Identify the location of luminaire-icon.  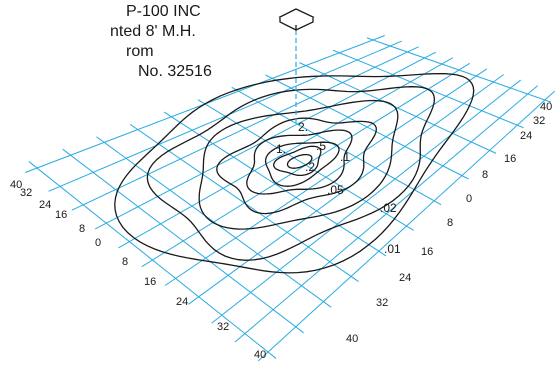
(296, 19).